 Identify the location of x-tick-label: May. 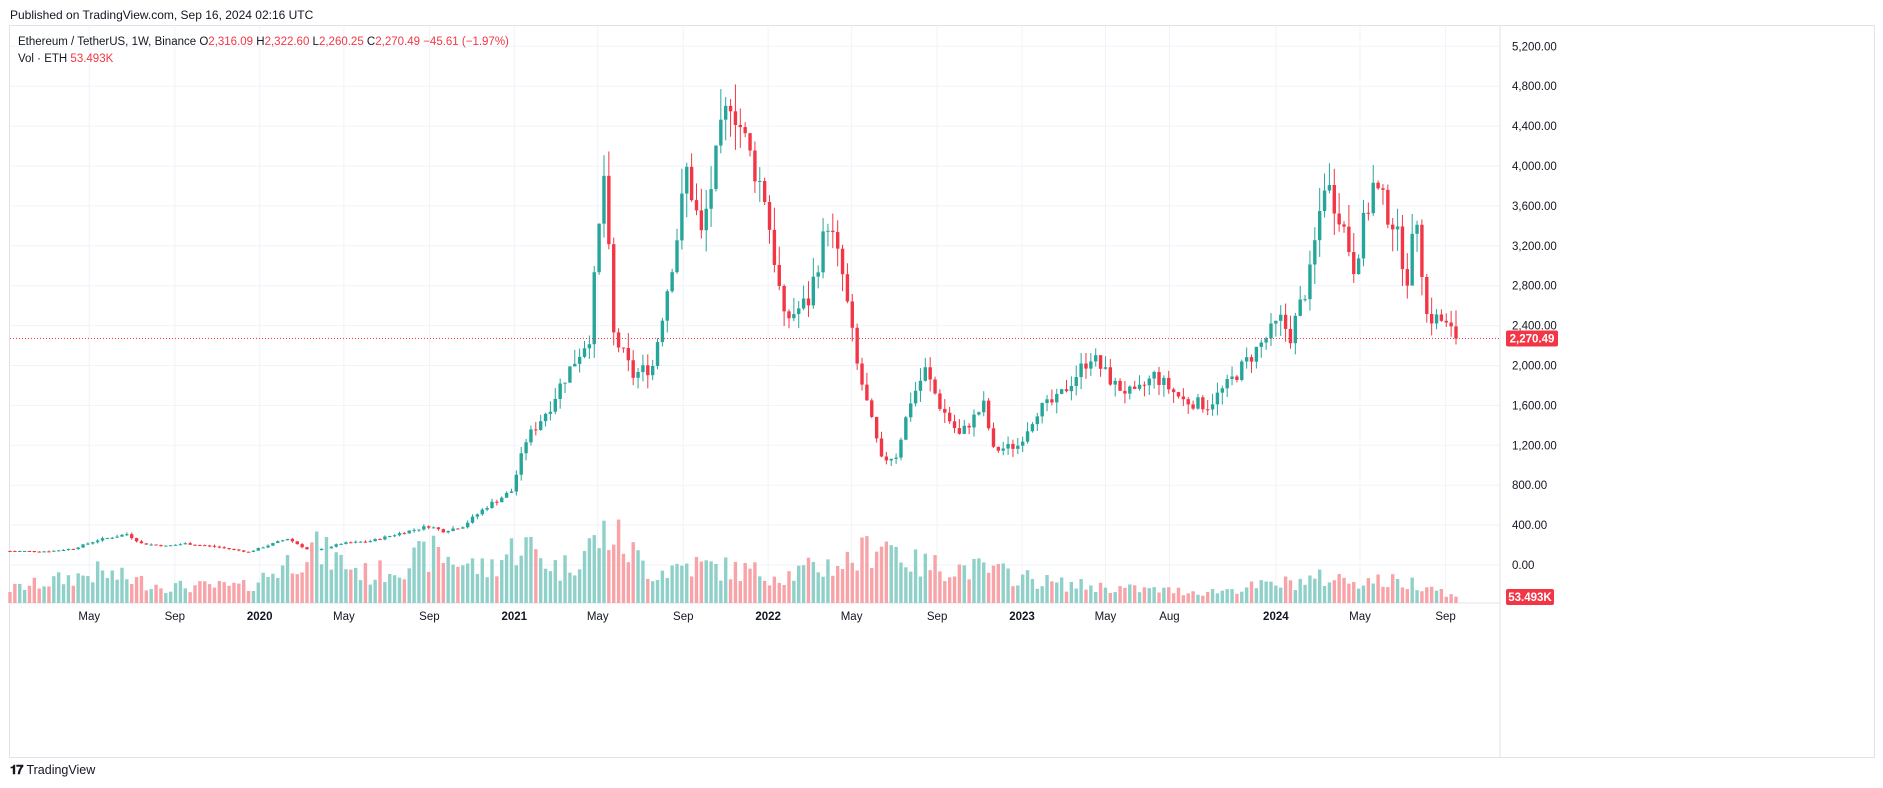
(598, 617).